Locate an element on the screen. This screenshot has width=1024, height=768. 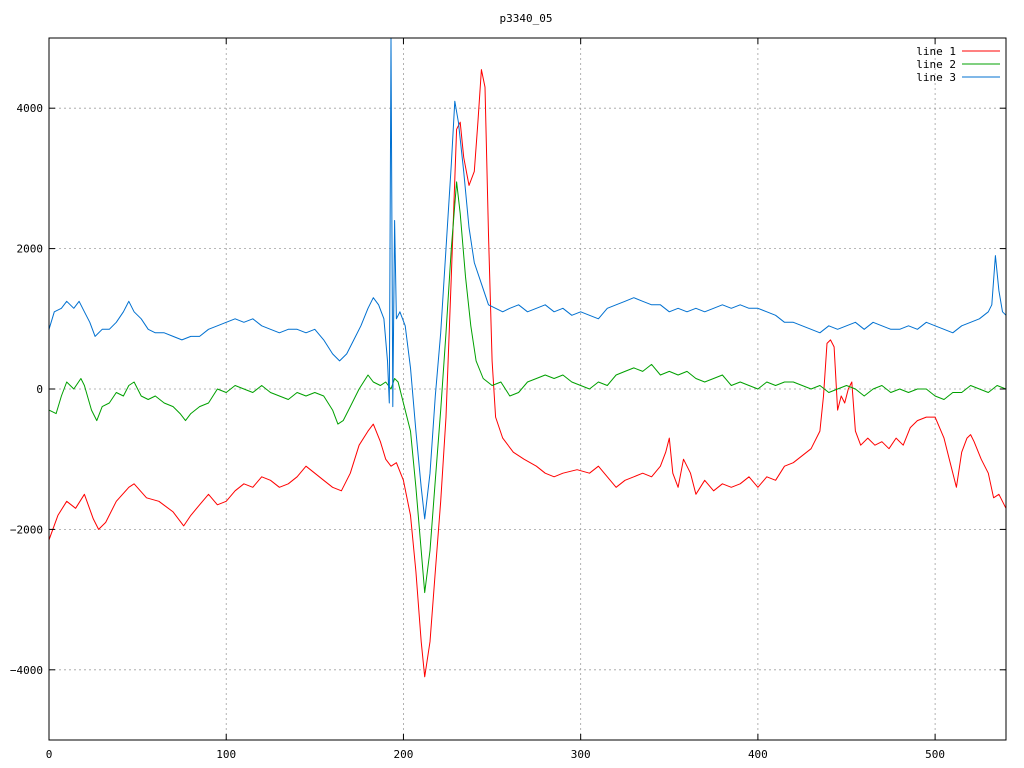
x-tick-label: 200 is located at coordinates (404, 754).